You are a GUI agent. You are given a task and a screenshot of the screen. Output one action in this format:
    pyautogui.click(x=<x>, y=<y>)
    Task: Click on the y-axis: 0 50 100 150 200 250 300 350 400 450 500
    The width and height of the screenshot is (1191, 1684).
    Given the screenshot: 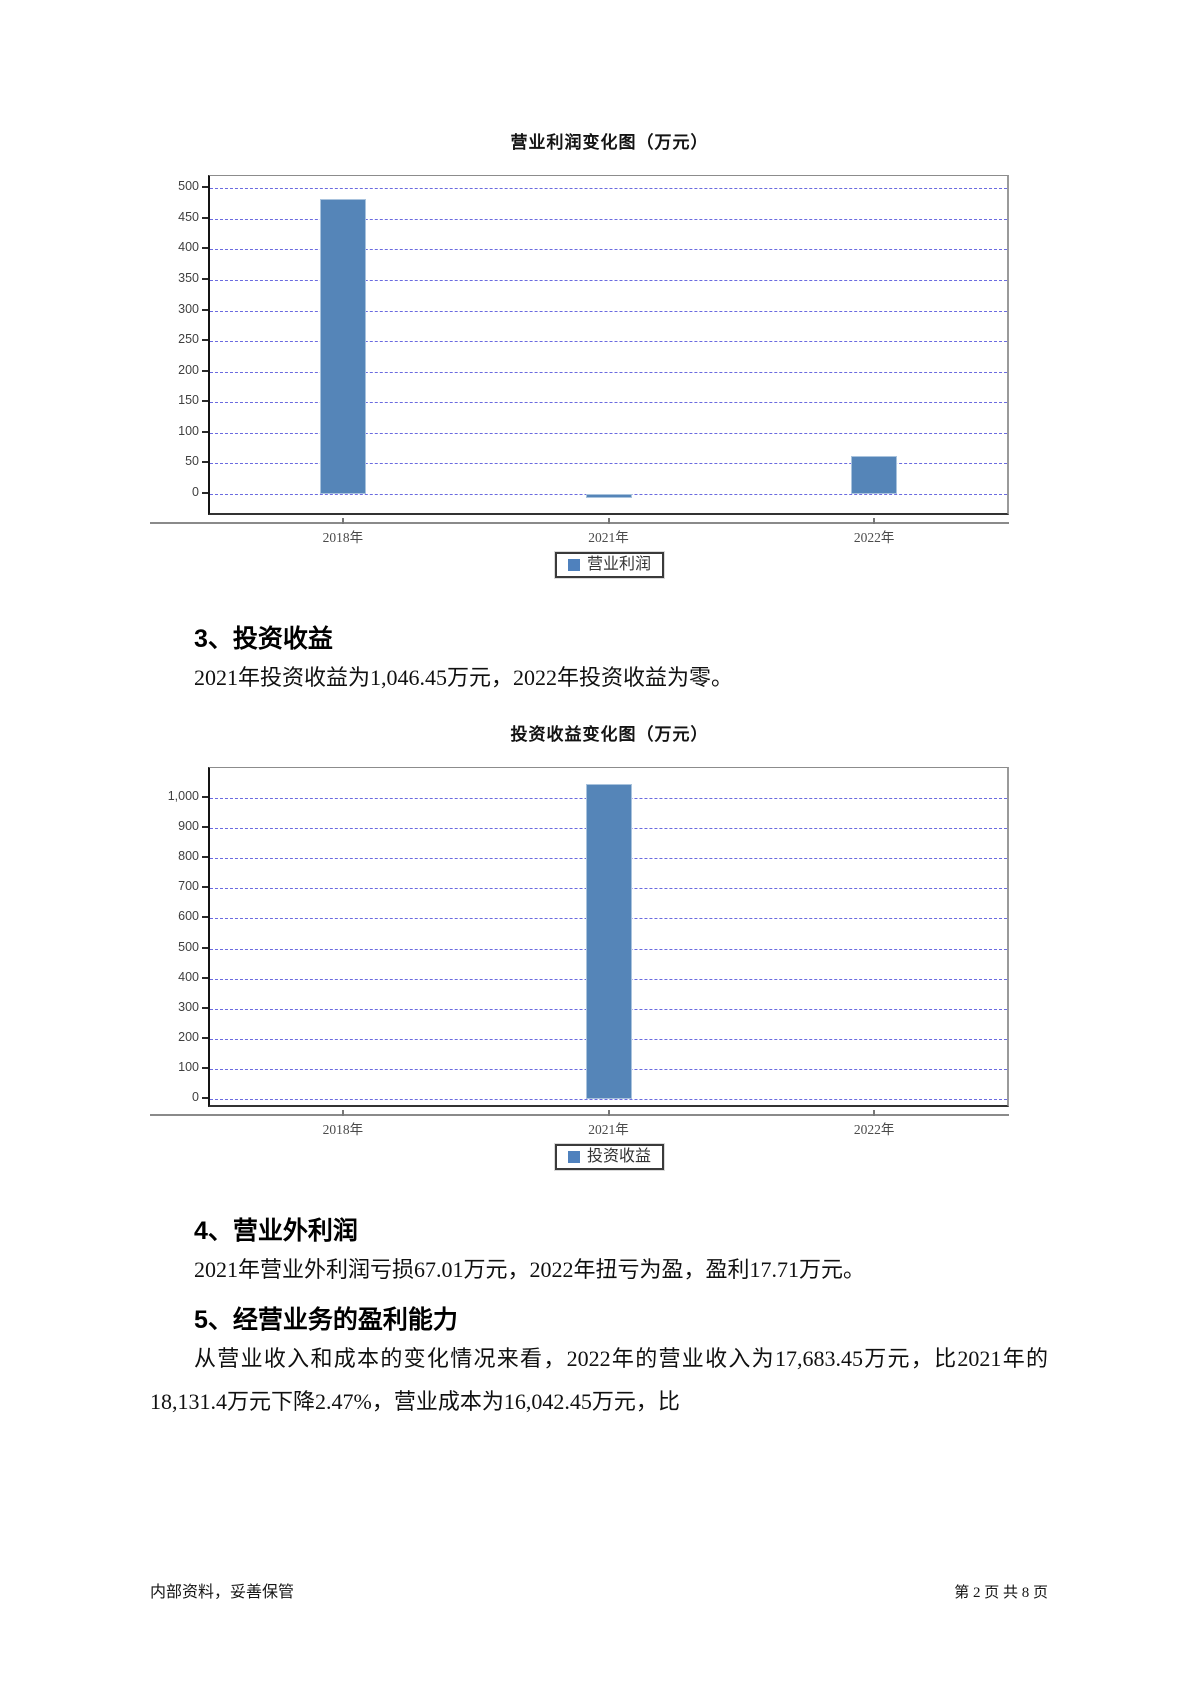 What is the action you would take?
    pyautogui.click(x=179, y=345)
    